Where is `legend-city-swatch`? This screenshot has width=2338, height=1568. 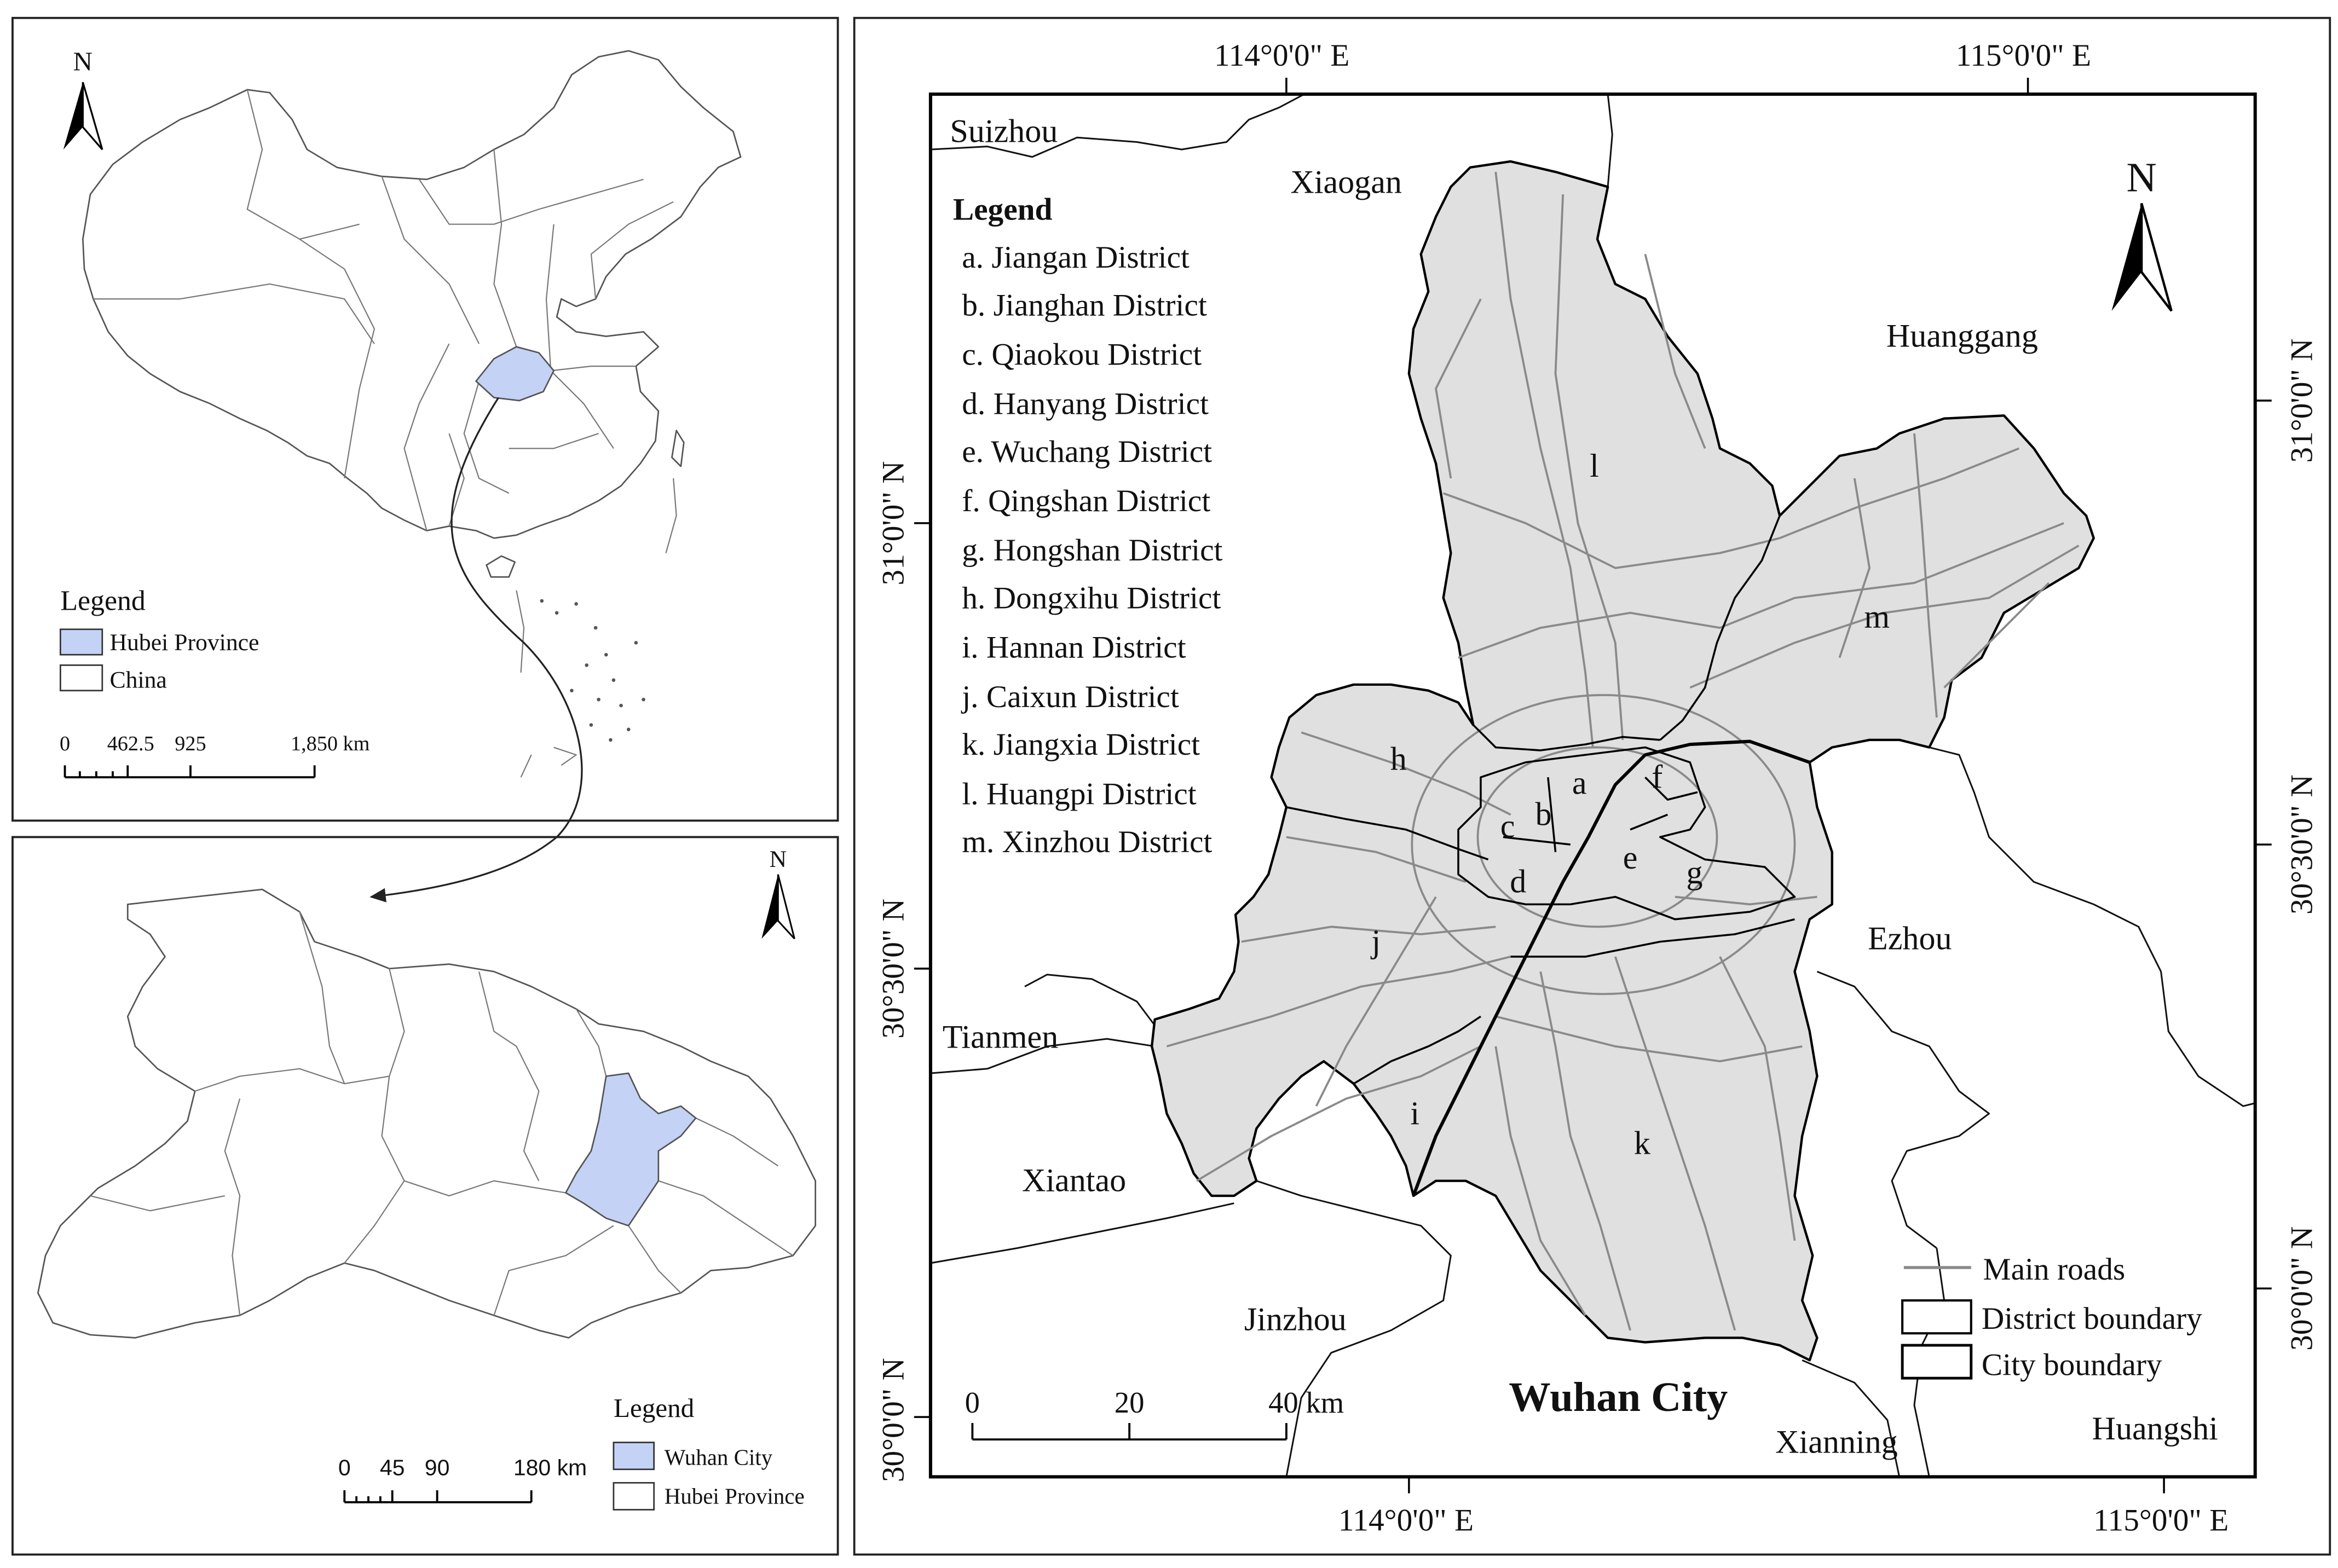 legend-city-swatch is located at coordinates (1937, 1362).